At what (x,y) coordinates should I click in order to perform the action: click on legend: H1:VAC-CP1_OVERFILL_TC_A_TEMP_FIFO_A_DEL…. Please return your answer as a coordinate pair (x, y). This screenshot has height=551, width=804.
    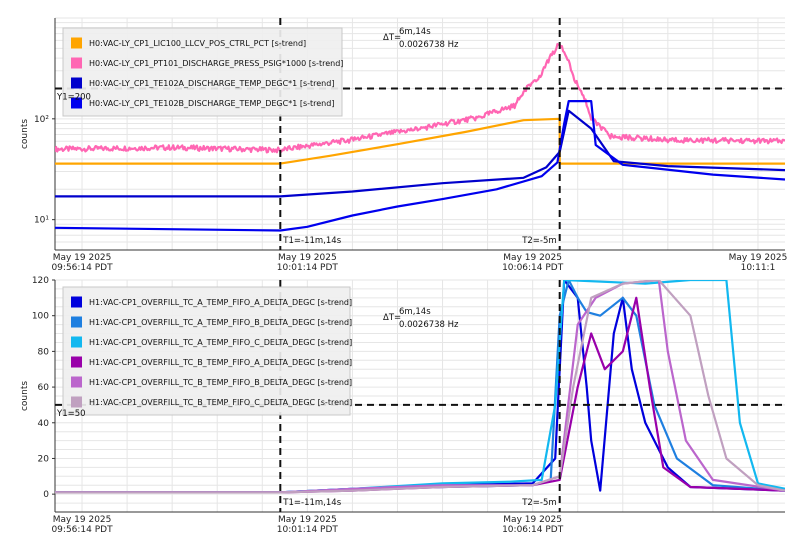
    Looking at the image, I should click on (207, 351).